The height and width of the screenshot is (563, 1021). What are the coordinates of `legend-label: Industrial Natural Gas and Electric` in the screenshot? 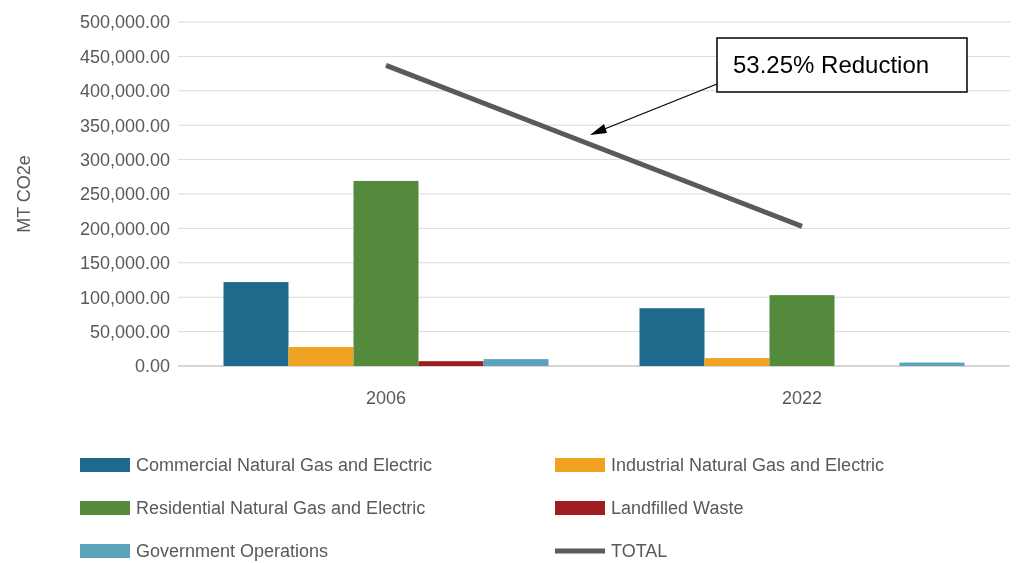 It's located at (748, 465).